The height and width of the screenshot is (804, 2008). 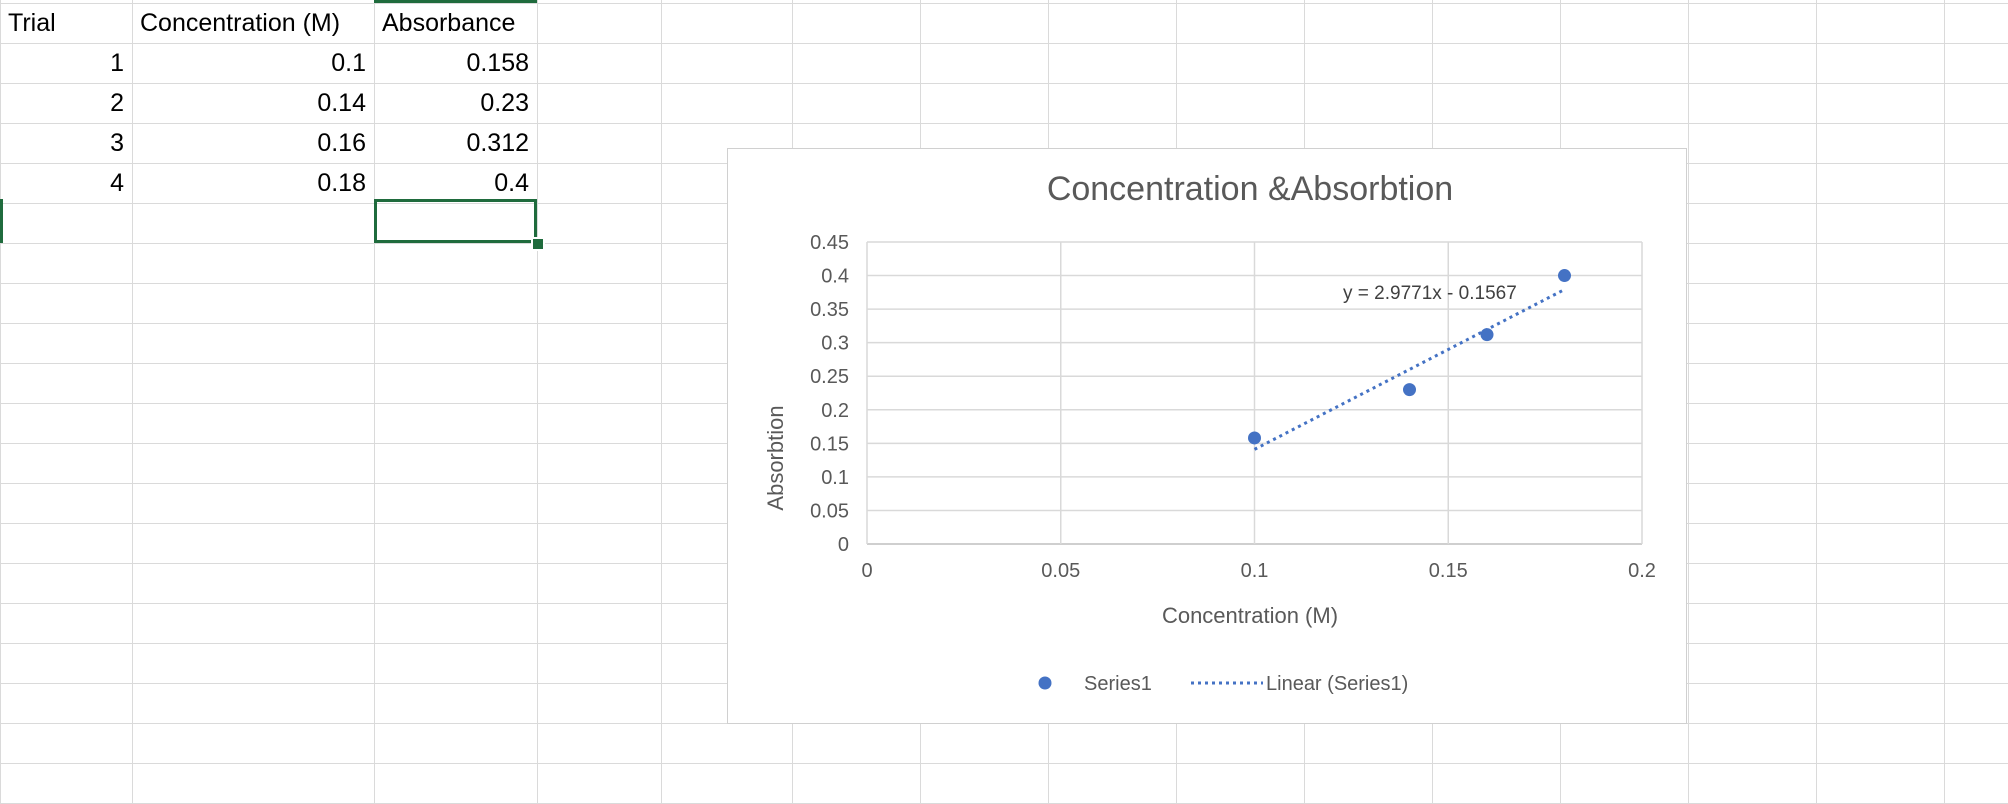 What do you see at coordinates (835, 411) in the screenshot?
I see `y-tick-label: 0.2` at bounding box center [835, 411].